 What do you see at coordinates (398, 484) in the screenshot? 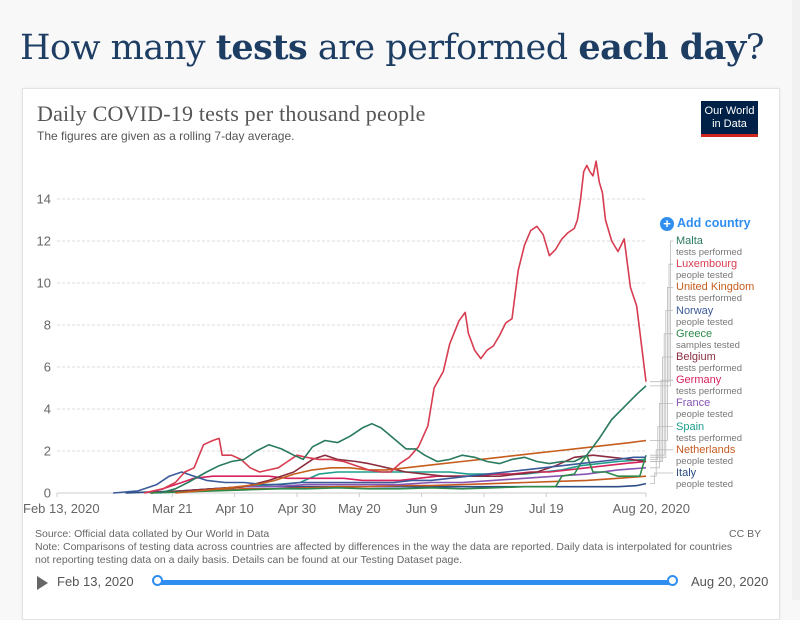
I see `series-line-netherlands` at bounding box center [398, 484].